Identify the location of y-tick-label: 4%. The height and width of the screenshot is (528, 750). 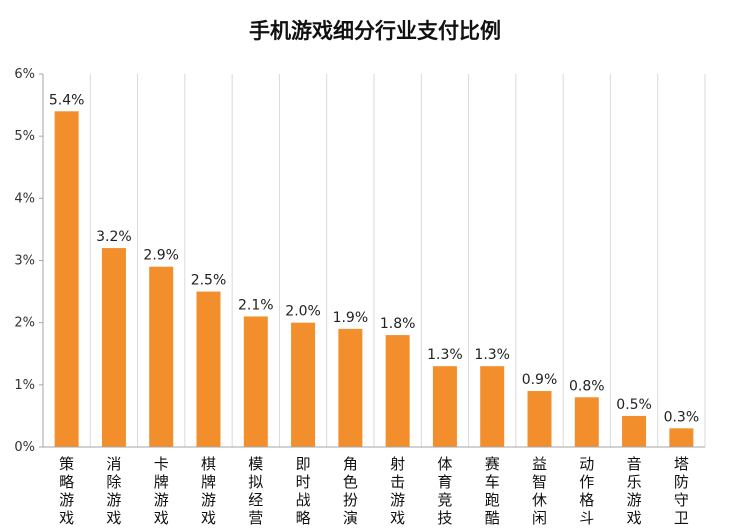
(24, 198).